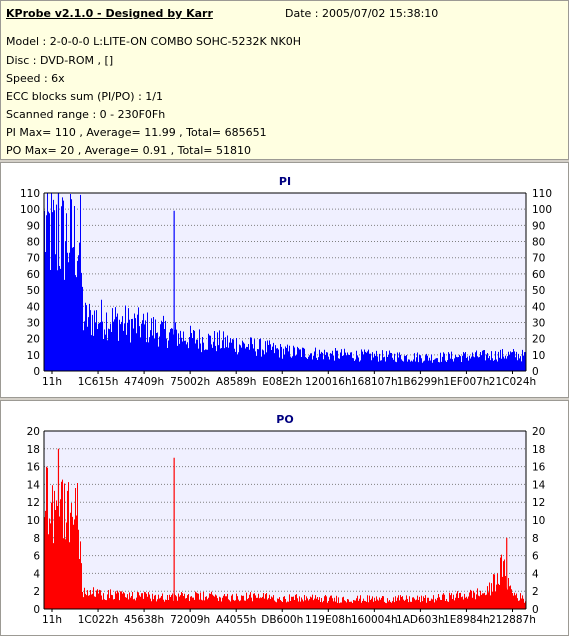  Describe the element at coordinates (33, 356) in the screenshot. I see `pi-y-tick-left: 10` at that location.